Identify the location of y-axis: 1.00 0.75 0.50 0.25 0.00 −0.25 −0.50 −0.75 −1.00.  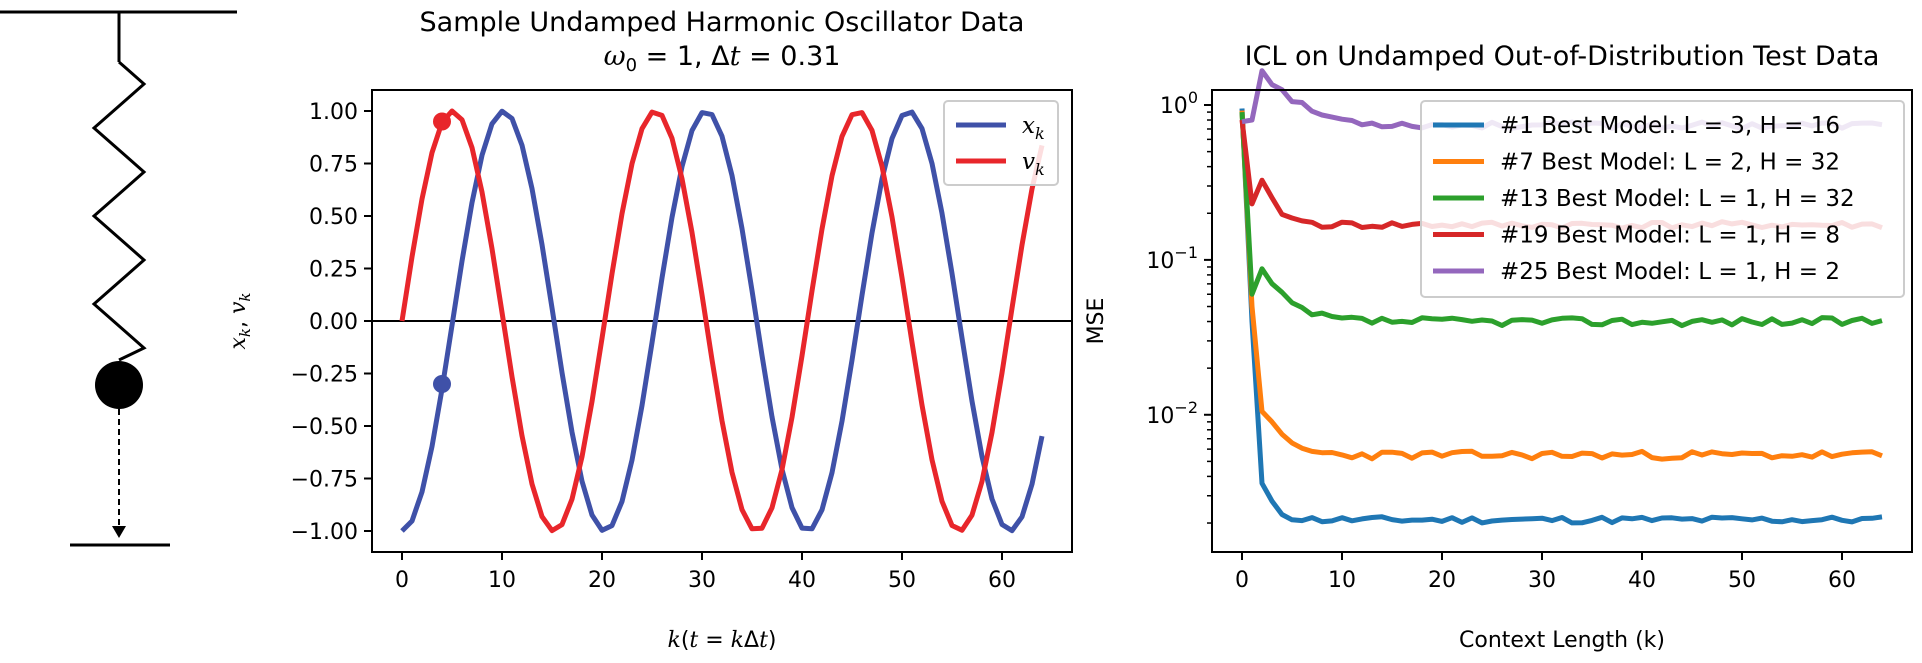
(331, 322).